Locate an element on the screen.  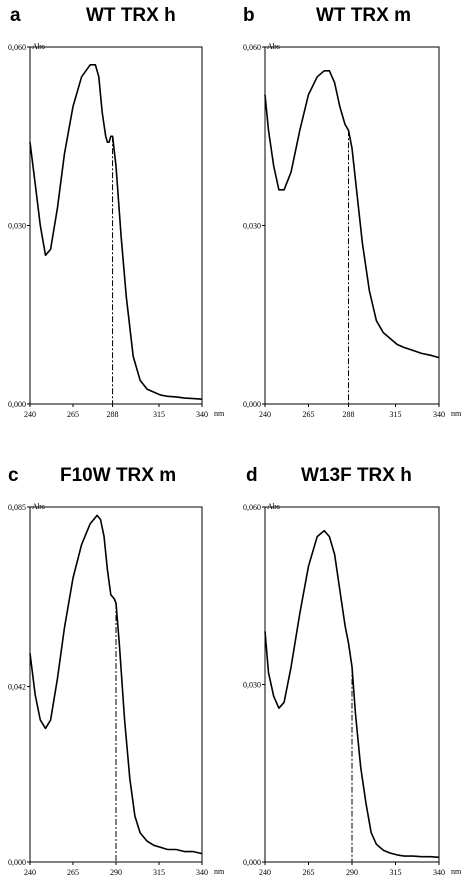
panel-letter: a is located at coordinates (15, 15).